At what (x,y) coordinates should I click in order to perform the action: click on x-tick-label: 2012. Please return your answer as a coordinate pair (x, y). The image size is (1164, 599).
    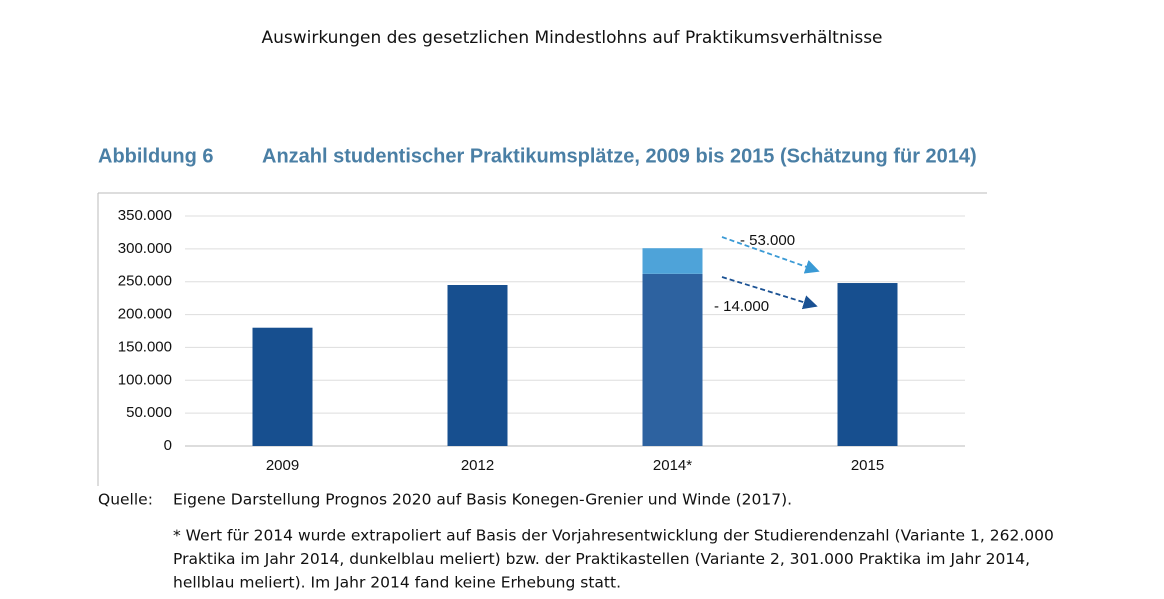
    Looking at the image, I should click on (477, 465).